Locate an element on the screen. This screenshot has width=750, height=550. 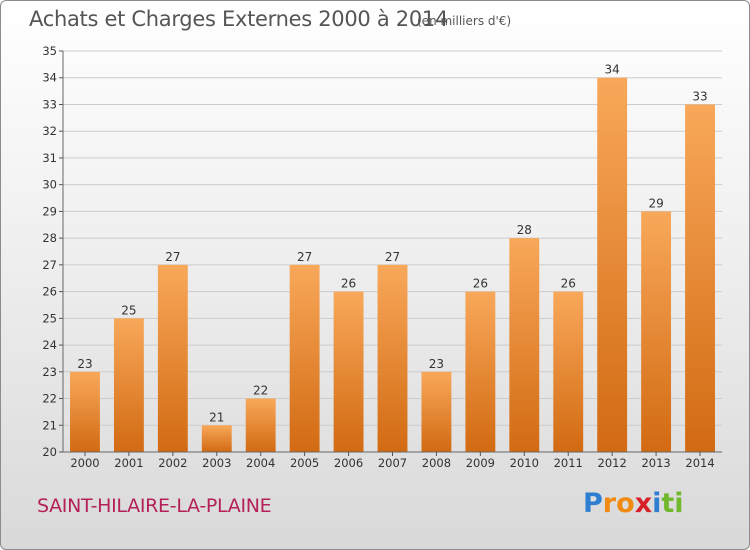
y-tick-label: 24 is located at coordinates (49, 345).